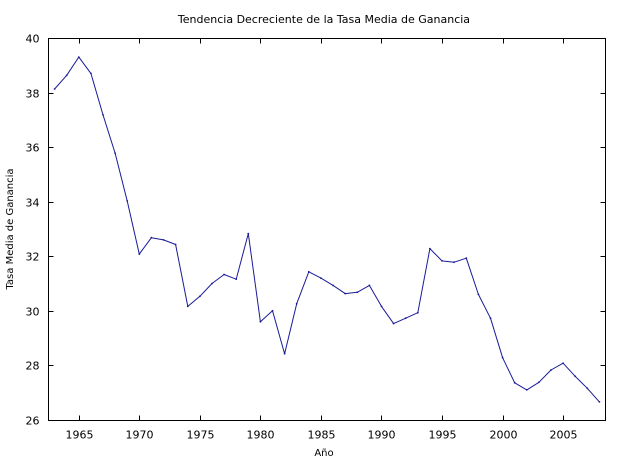 The height and width of the screenshot is (472, 624). Describe the element at coordinates (564, 435) in the screenshot. I see `x-tick-label: 2005` at that location.